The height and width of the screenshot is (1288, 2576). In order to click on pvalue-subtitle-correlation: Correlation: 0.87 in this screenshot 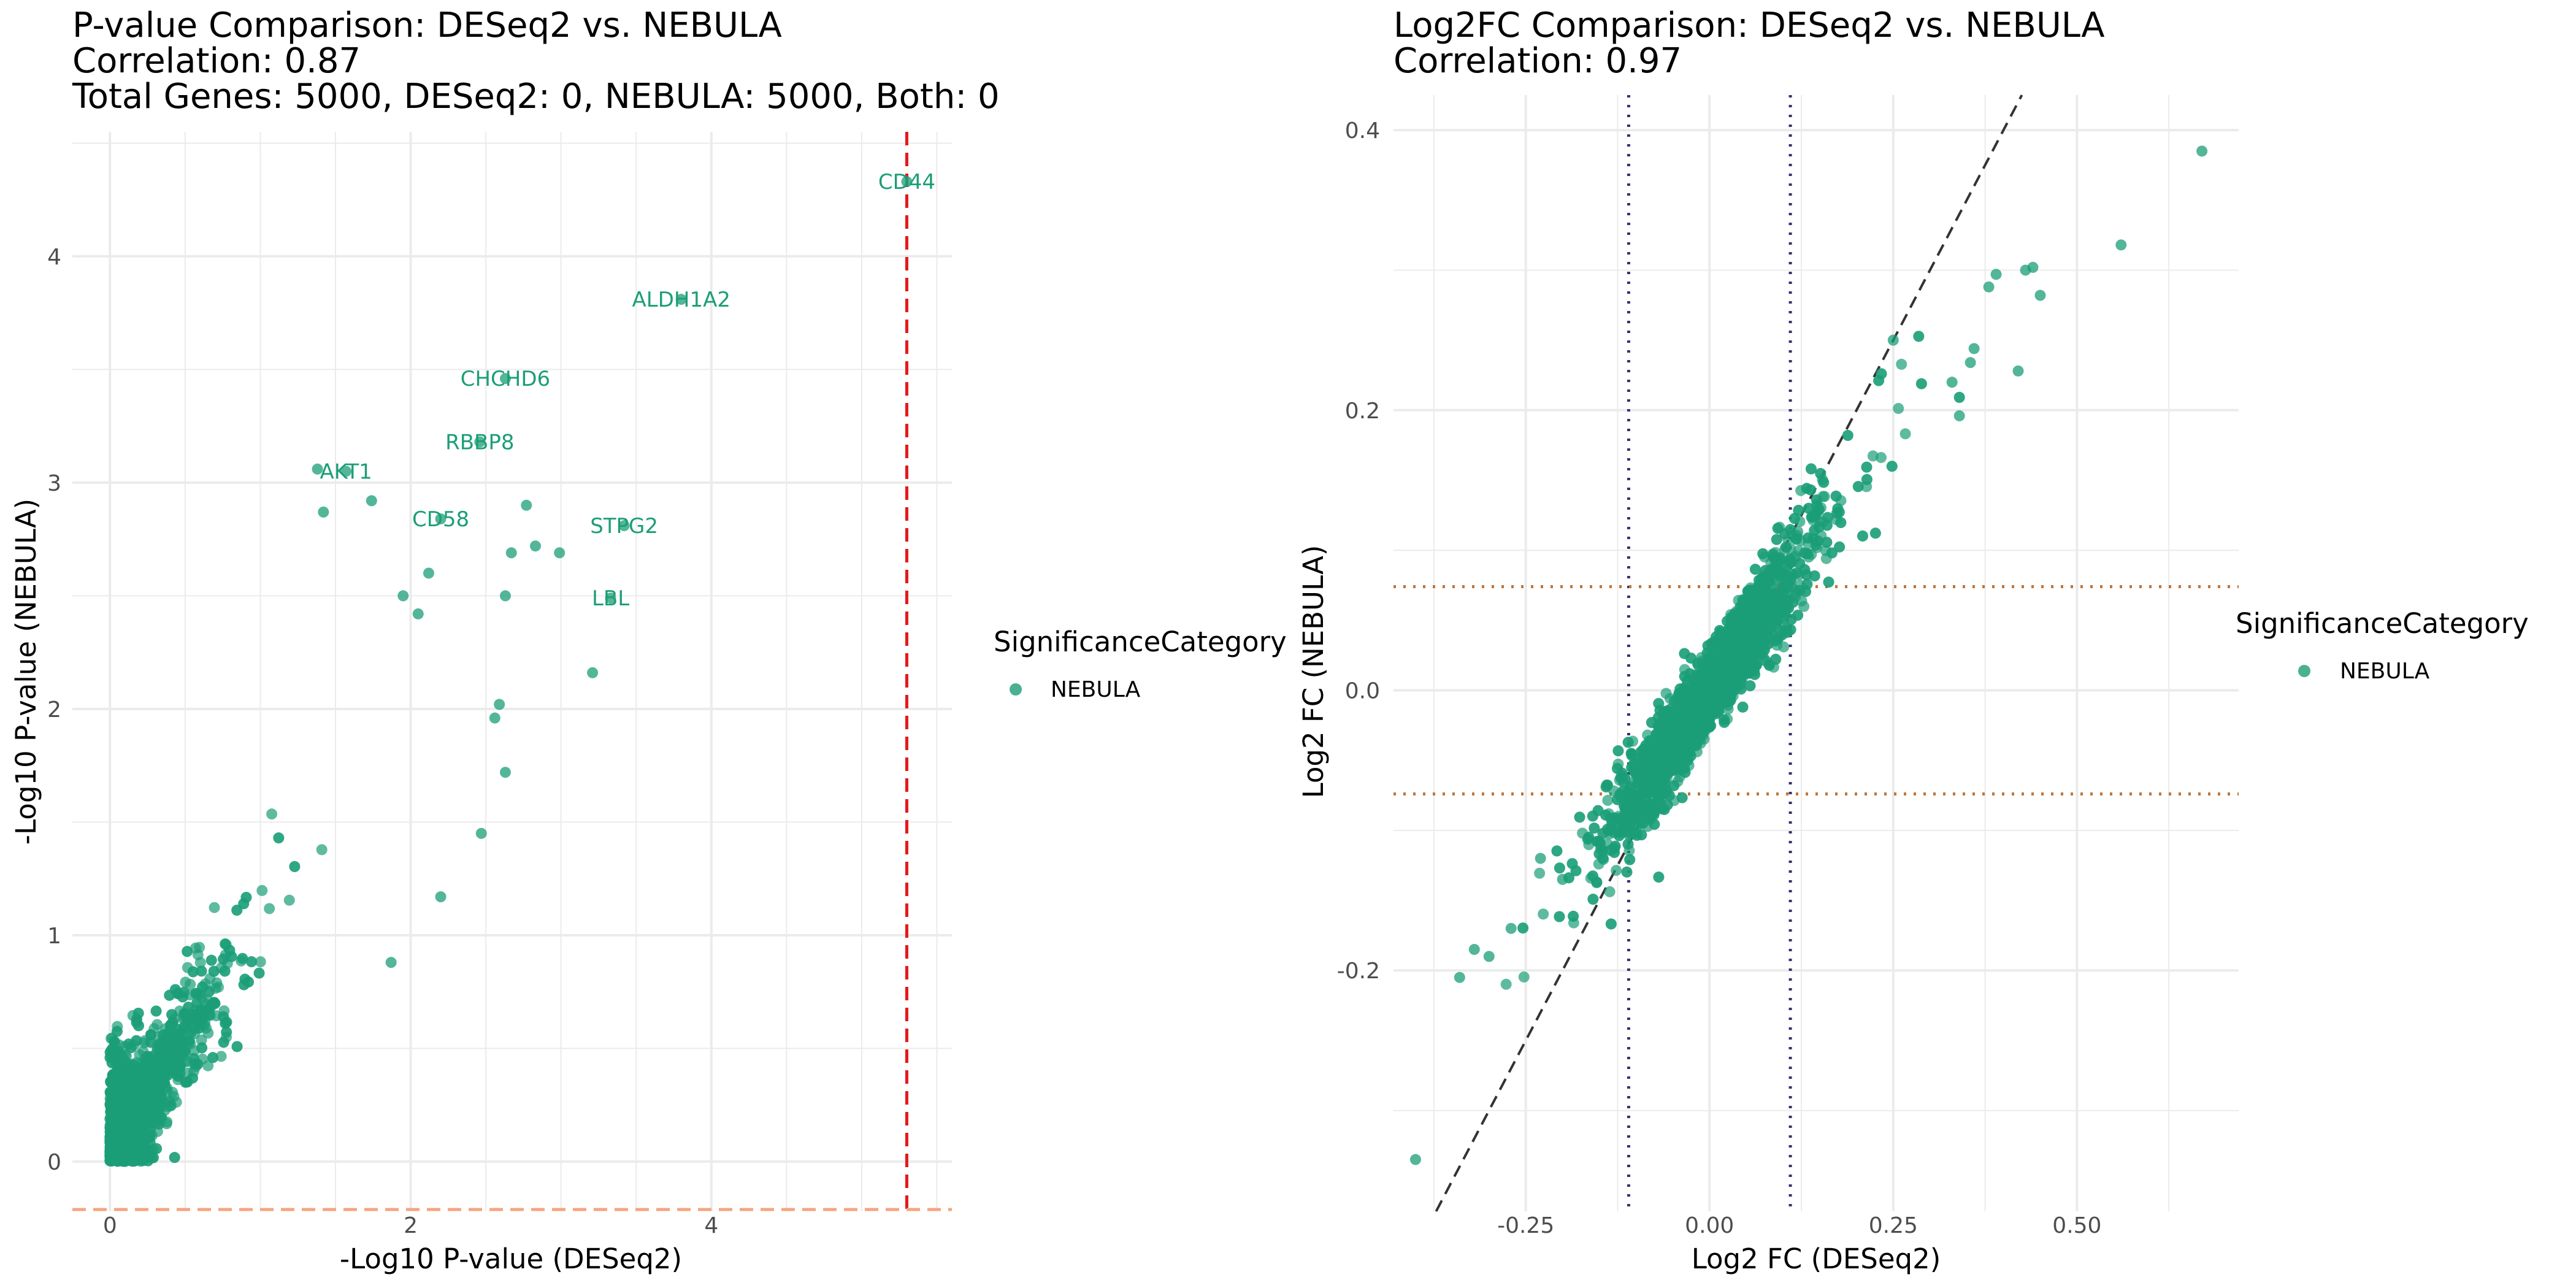, I will do `click(216, 61)`.